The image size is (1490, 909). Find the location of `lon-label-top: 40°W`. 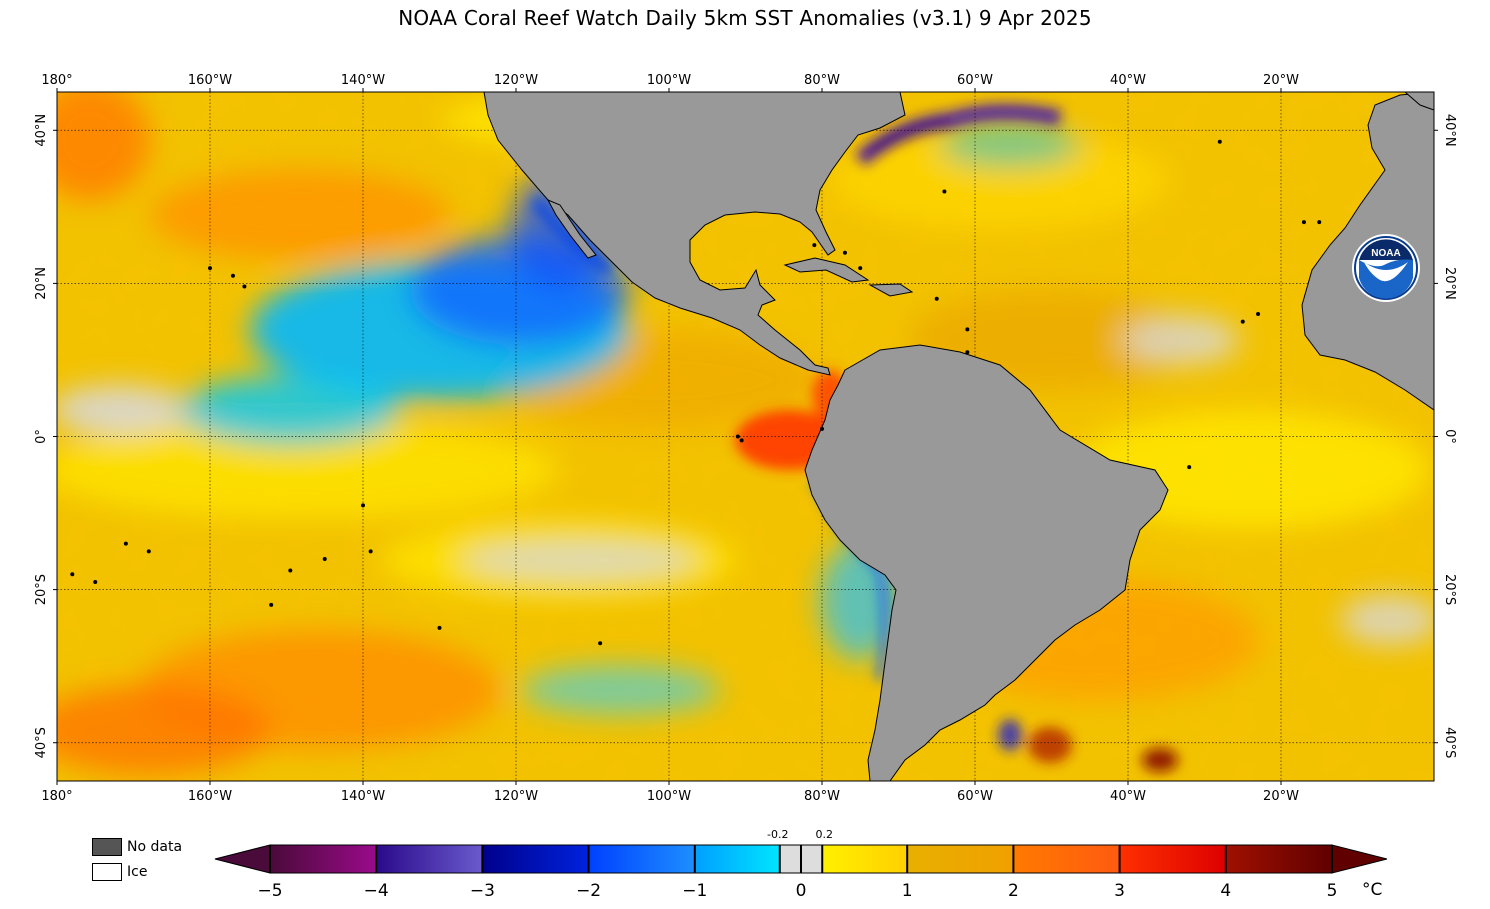

lon-label-top: 40°W is located at coordinates (1128, 80).